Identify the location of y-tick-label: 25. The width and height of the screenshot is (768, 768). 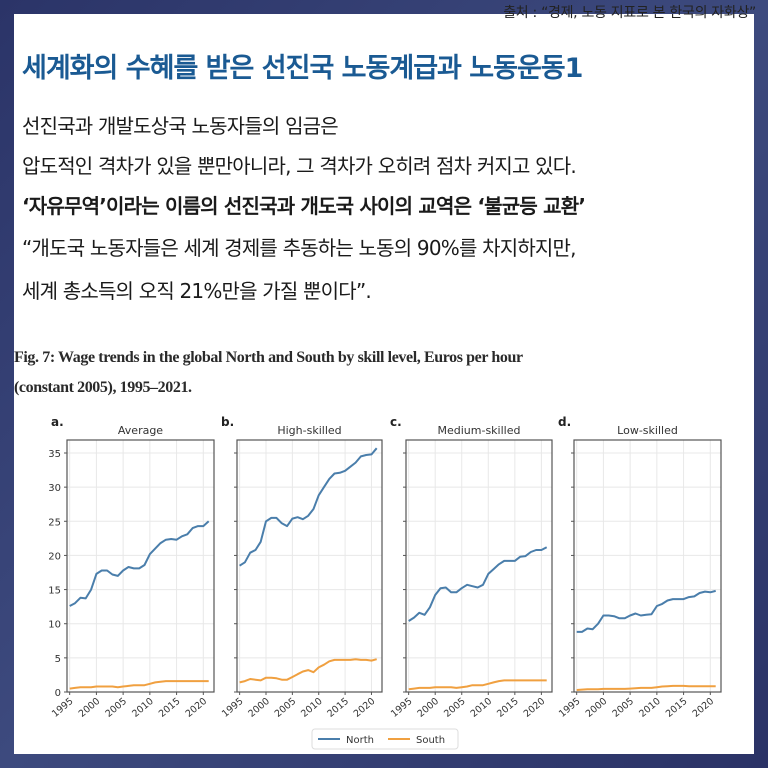
(54, 522).